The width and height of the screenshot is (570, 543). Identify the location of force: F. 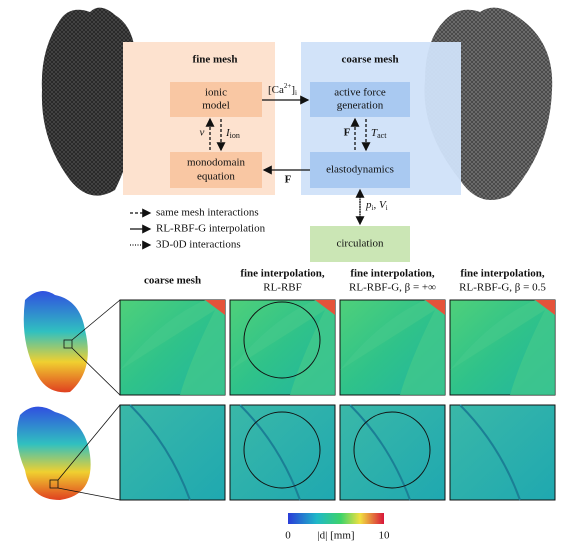
(347, 133).